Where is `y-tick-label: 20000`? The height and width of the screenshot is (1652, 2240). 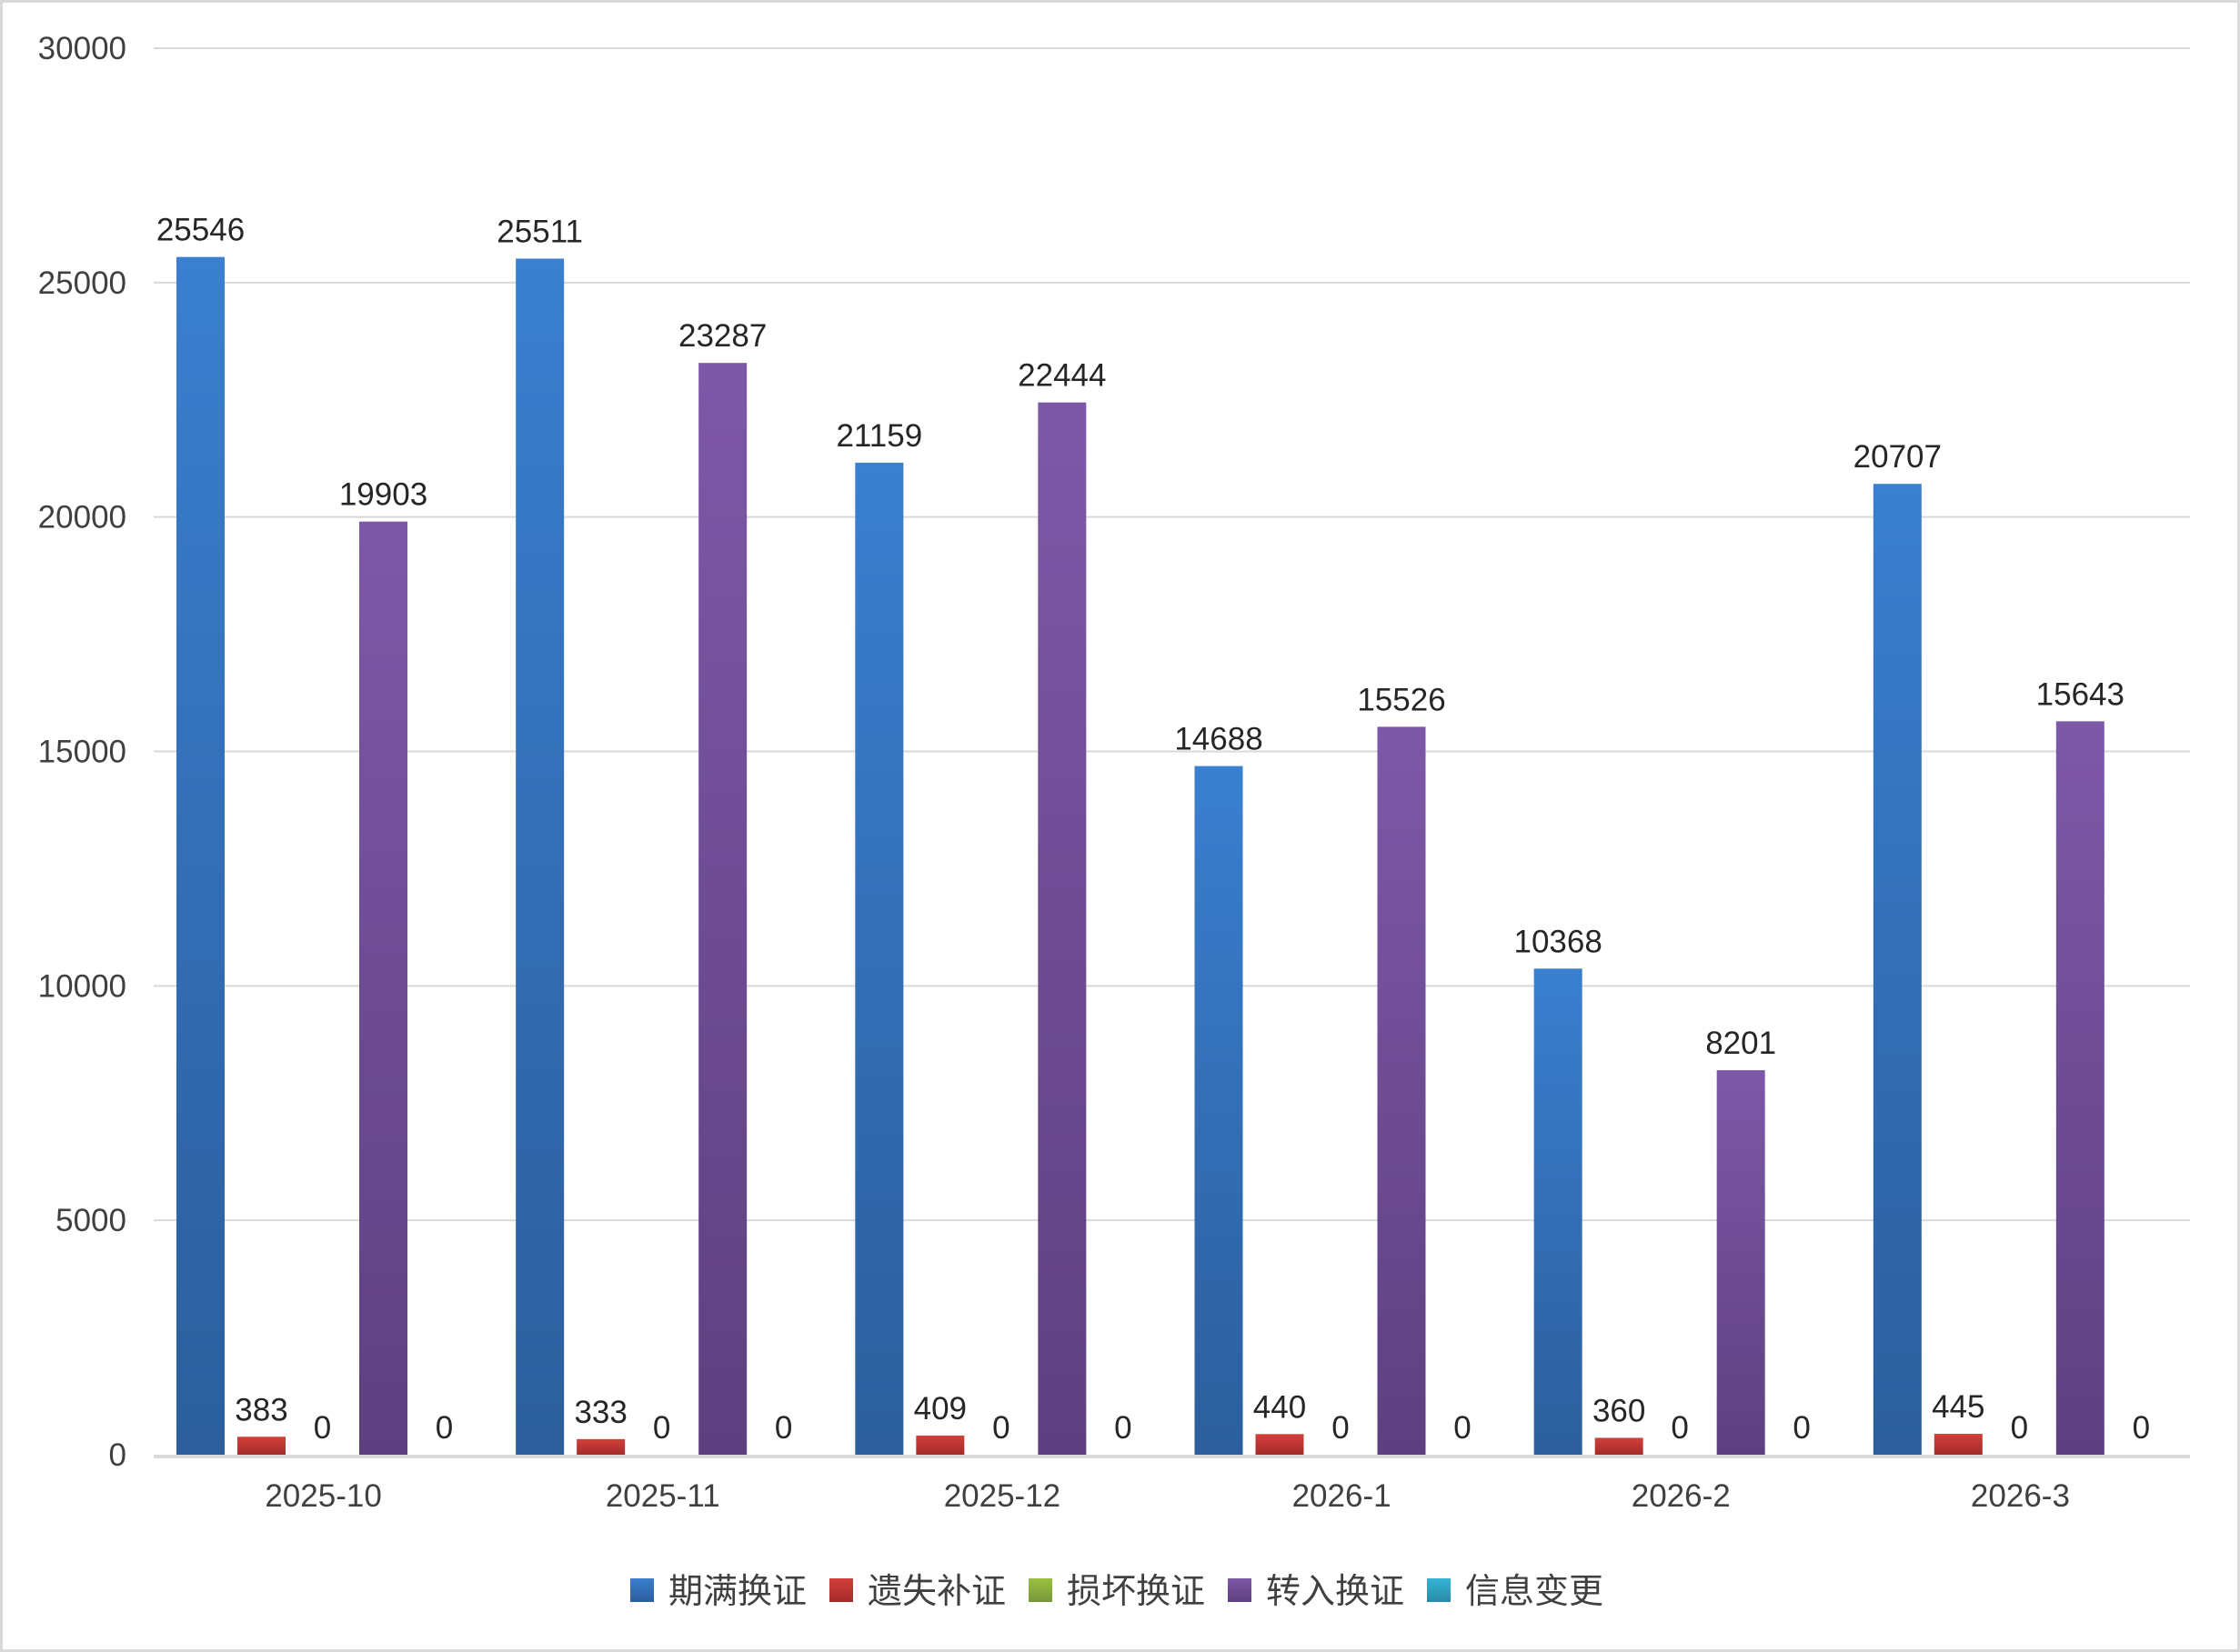 y-tick-label: 20000 is located at coordinates (82, 518).